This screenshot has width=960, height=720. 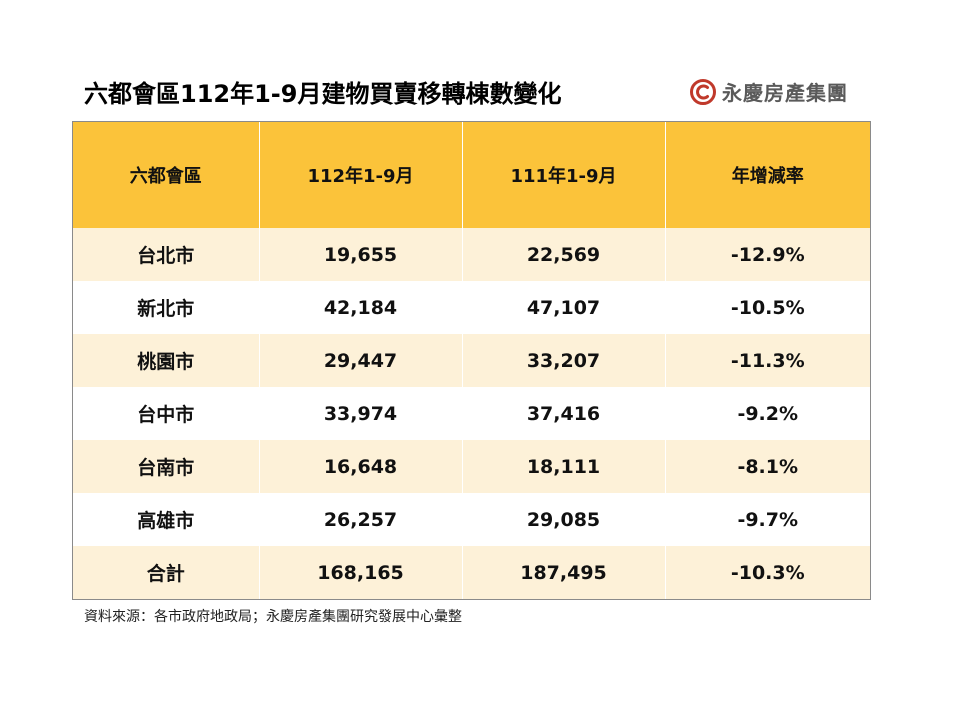 What do you see at coordinates (767, 519) in the screenshot?
I see `cell-change: -9.7%` at bounding box center [767, 519].